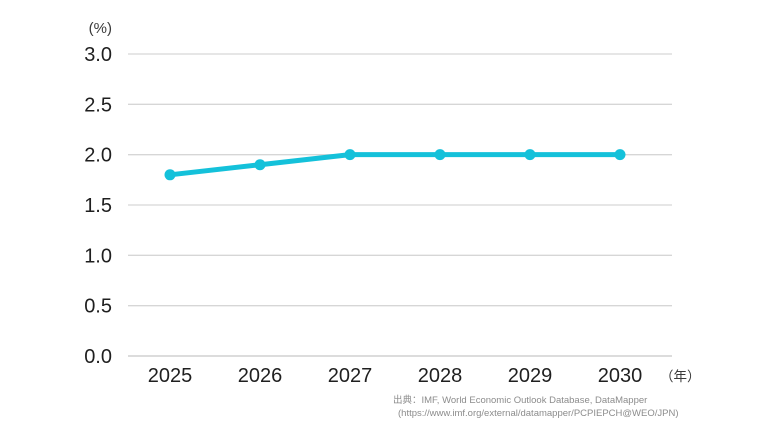  What do you see at coordinates (395, 165) in the screenshot?
I see `data-line` at bounding box center [395, 165].